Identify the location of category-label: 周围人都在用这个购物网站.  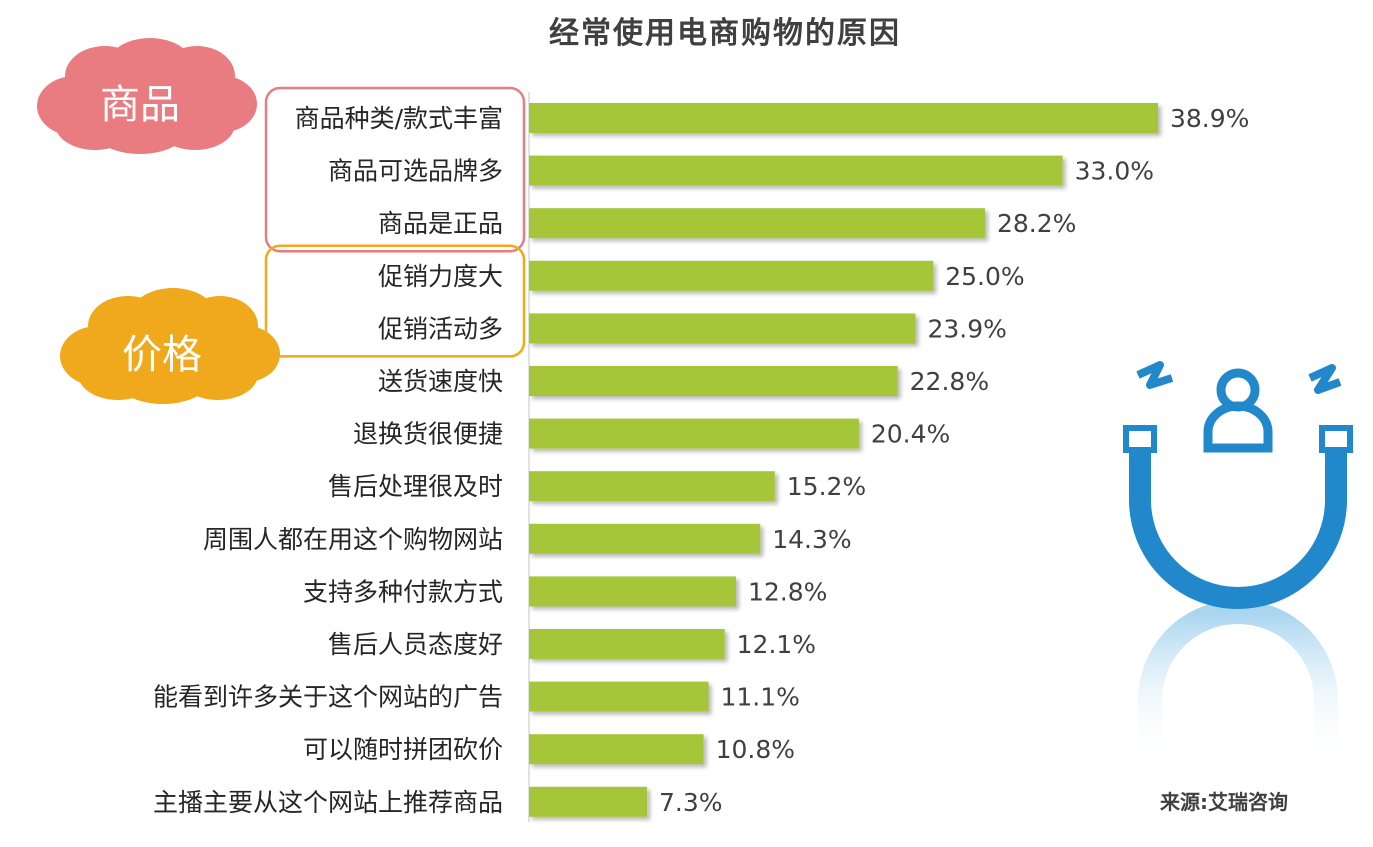
(353, 539).